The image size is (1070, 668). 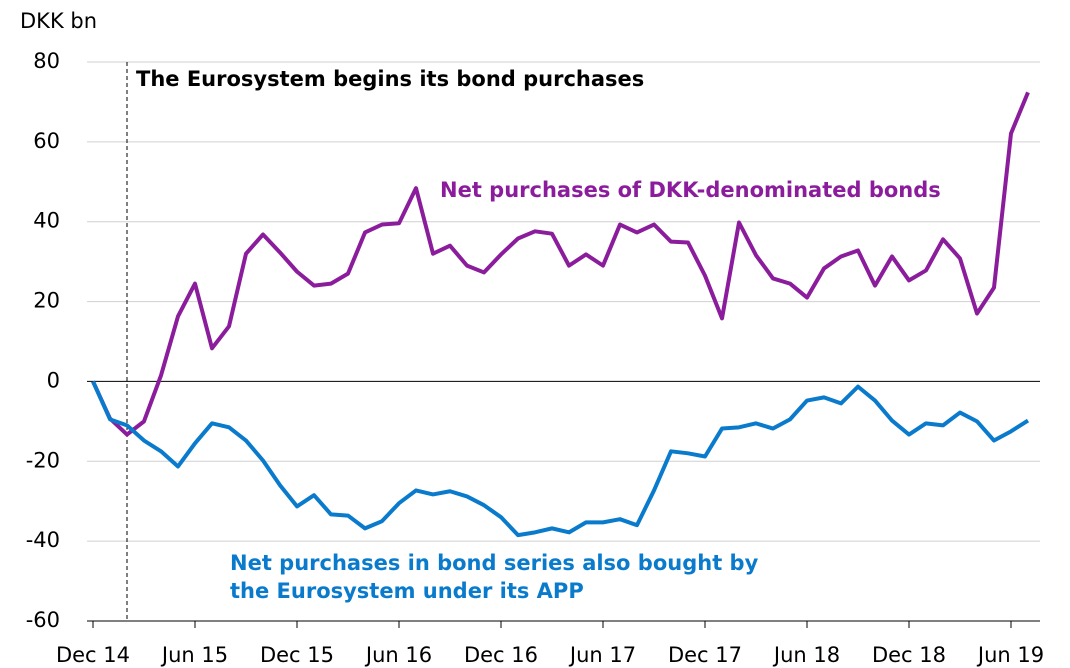 I want to click on y-axis-label: DKK bn, so click(x=58, y=21).